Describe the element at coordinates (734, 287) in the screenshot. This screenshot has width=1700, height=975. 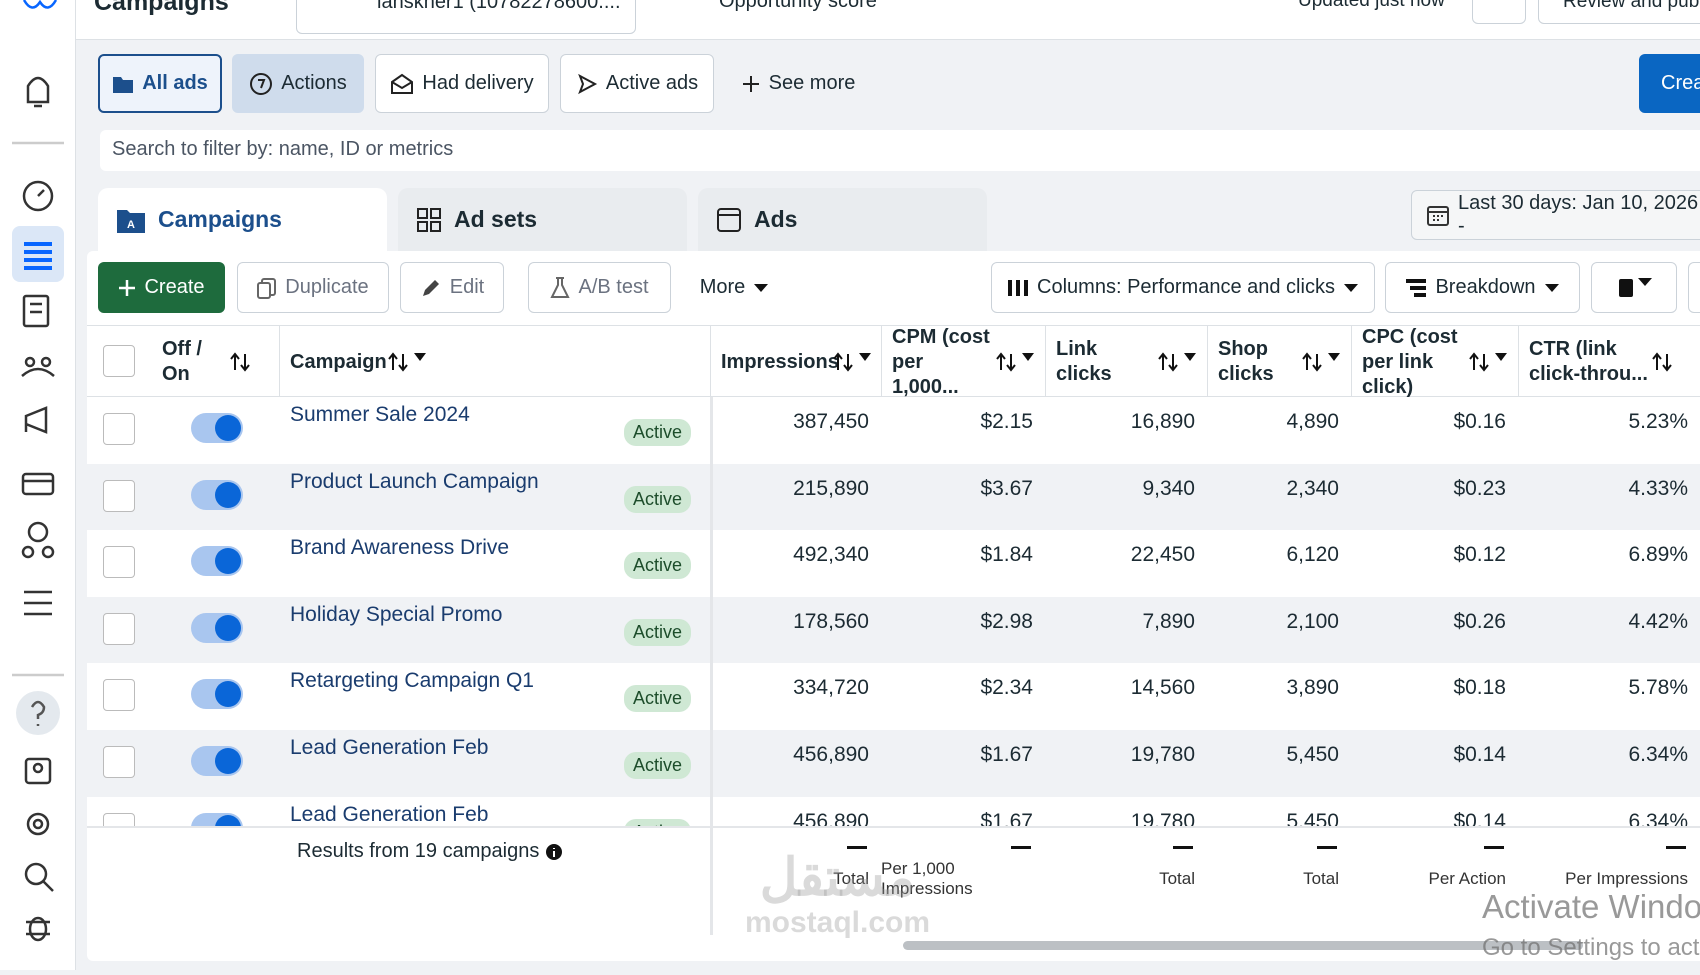
I see `toolbar-button: More` at that location.